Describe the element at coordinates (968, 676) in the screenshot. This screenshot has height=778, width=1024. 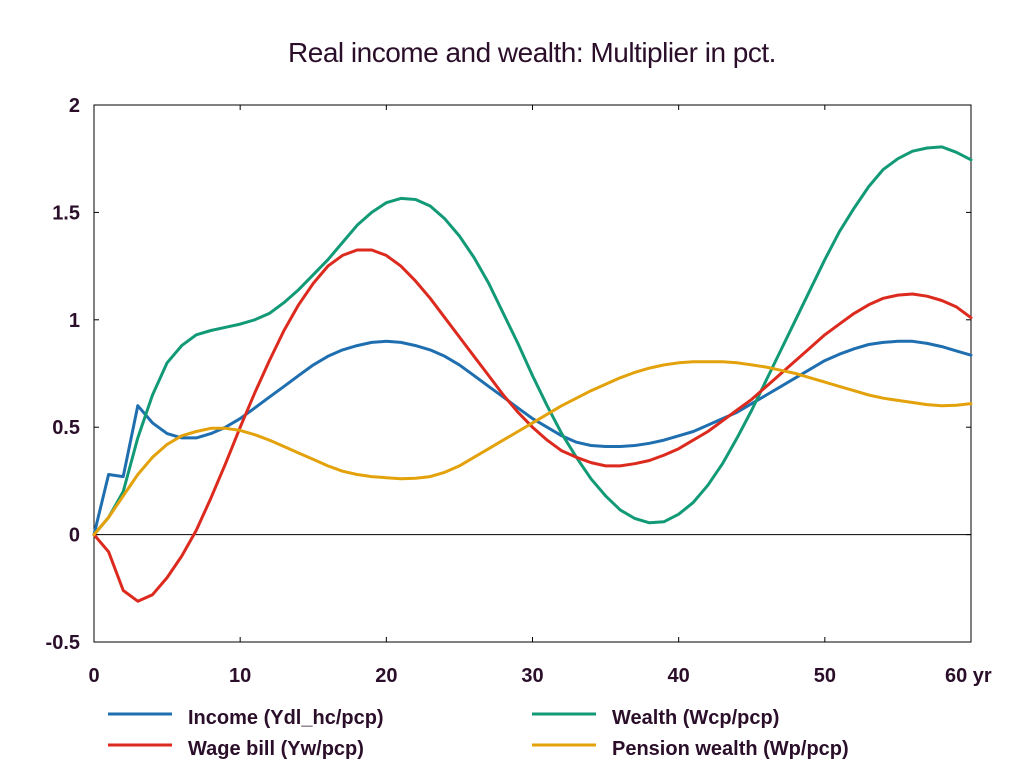
I see `x-tick-label: 60 yr` at that location.